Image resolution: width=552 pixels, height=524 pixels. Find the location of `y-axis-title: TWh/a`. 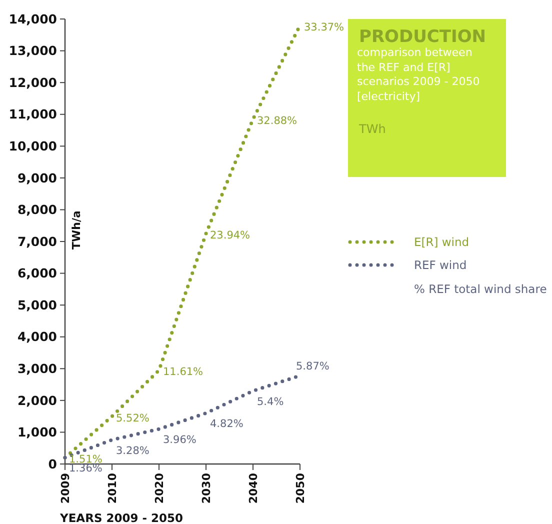

y-axis-title: TWh/a is located at coordinates (76, 230).